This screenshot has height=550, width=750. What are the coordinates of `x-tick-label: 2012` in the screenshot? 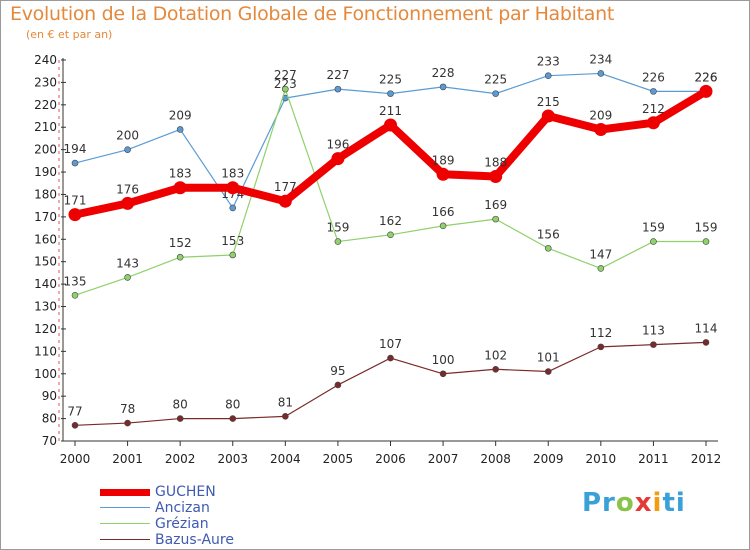 It's located at (706, 459).